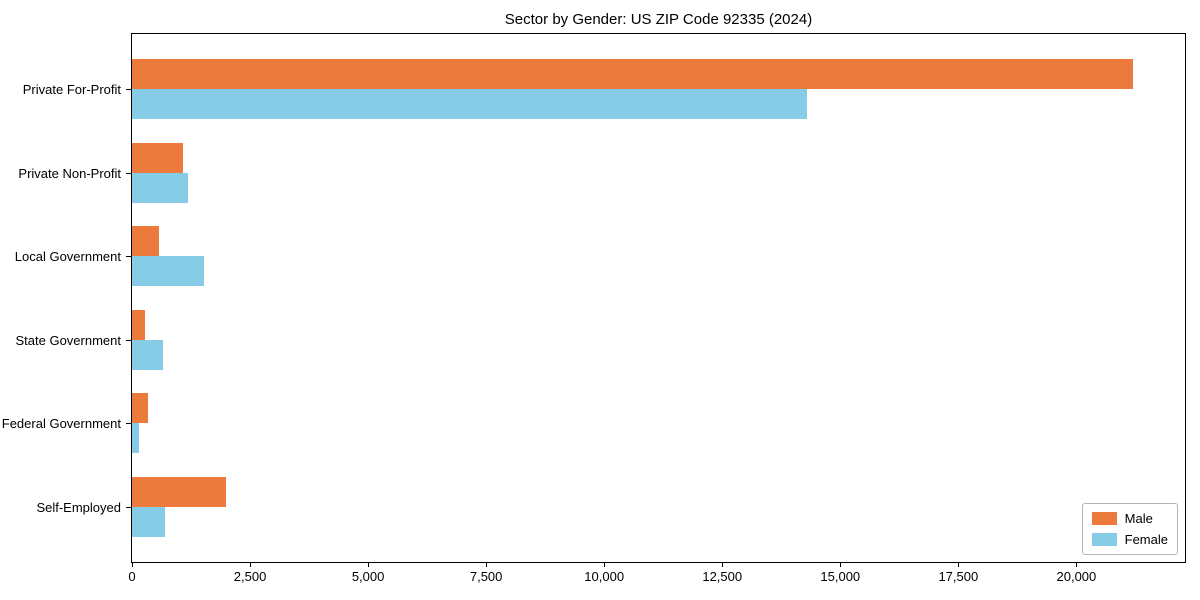 Image resolution: width=1200 pixels, height=600 pixels. Describe the element at coordinates (68, 340) in the screenshot. I see `y-axis-label: State Government` at that location.